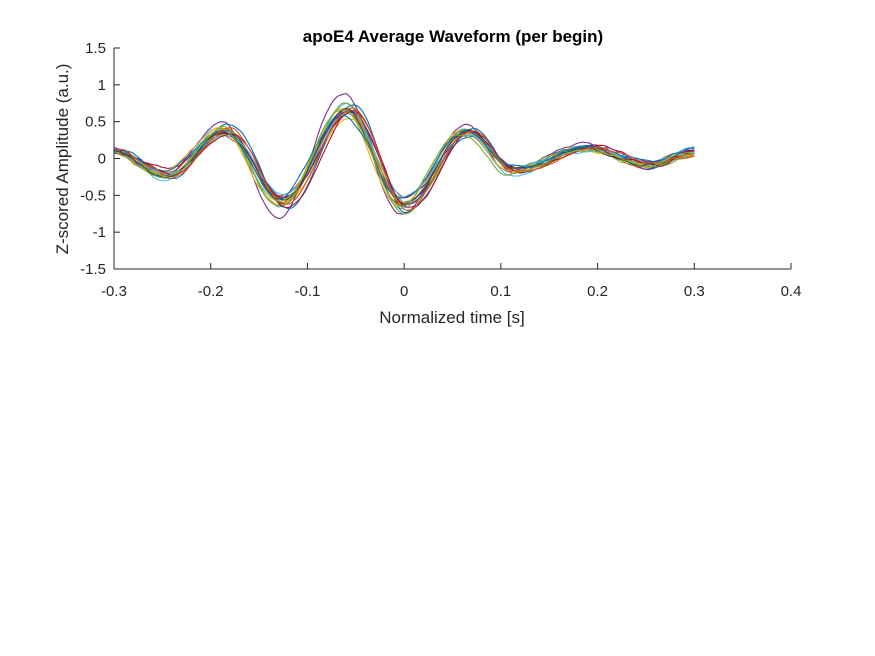 The image size is (875, 656). I want to click on x-tick-label: -0.3, so click(114, 291).